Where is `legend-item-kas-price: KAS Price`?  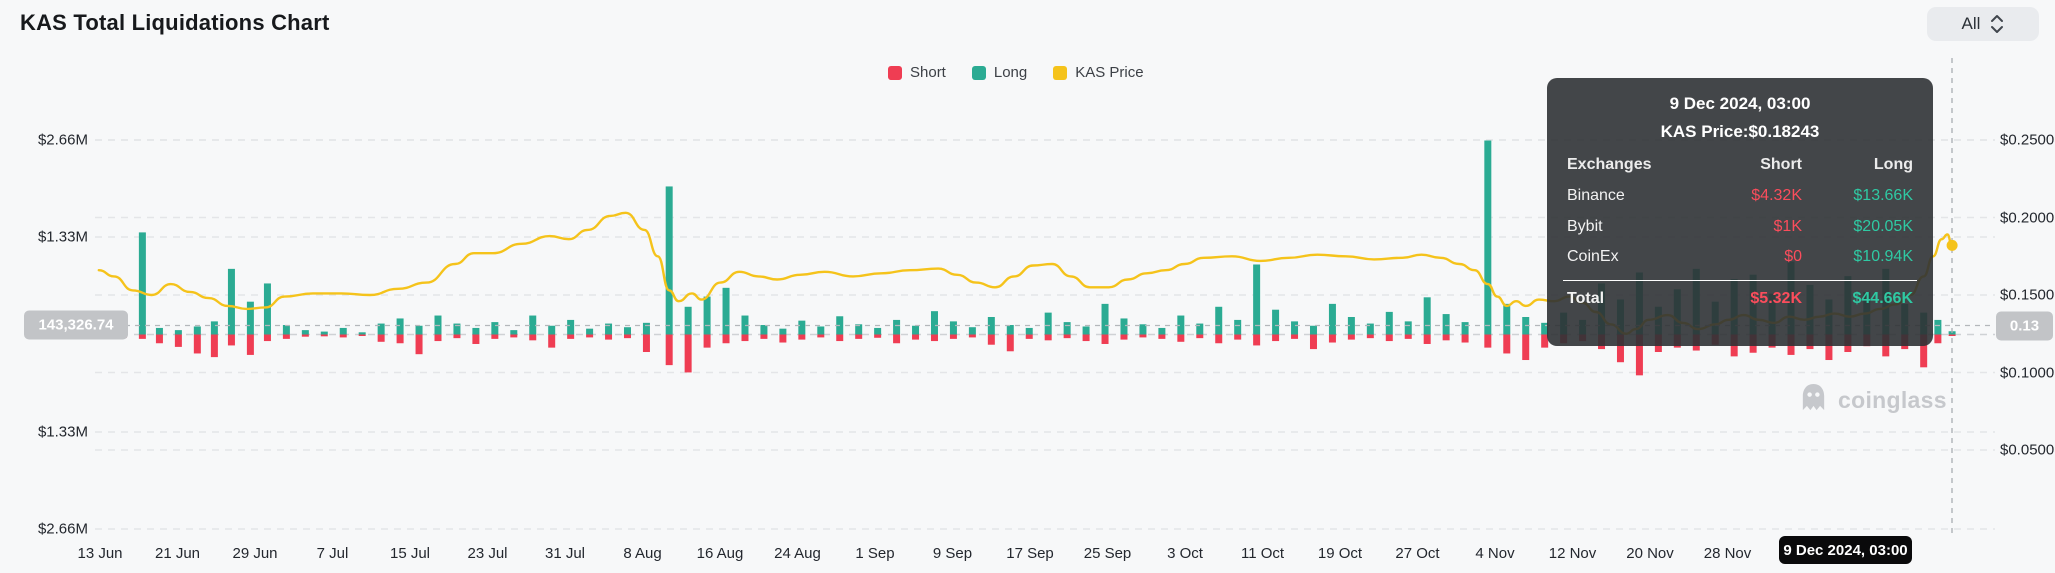 legend-item-kas-price: KAS Price is located at coordinates (1098, 72).